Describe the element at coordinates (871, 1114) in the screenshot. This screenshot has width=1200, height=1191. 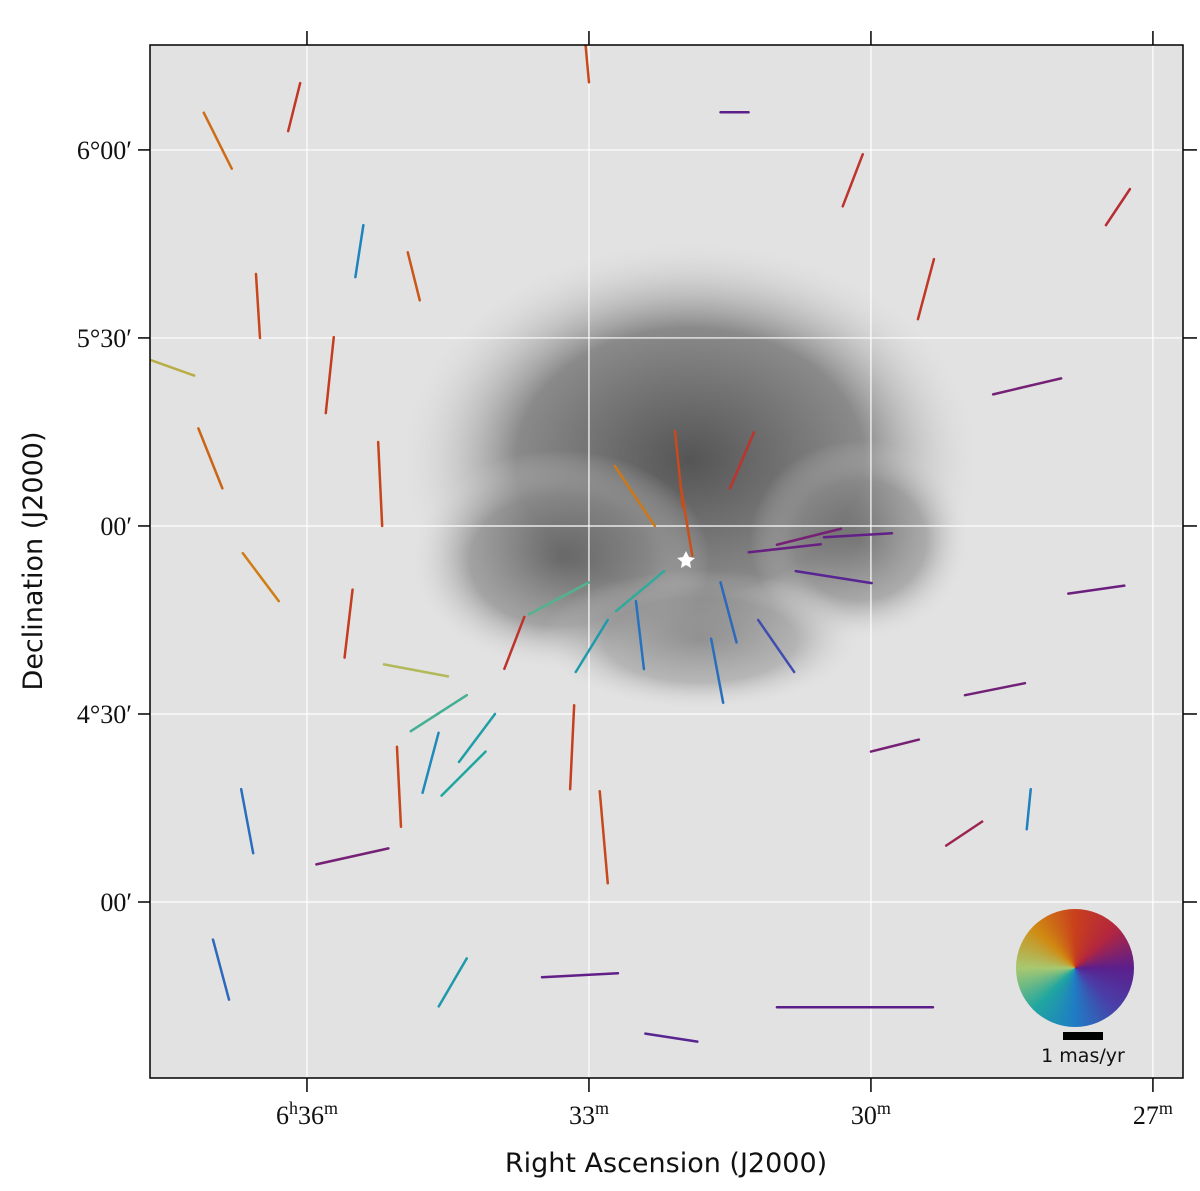
I see `x-tick-label: 30m` at that location.